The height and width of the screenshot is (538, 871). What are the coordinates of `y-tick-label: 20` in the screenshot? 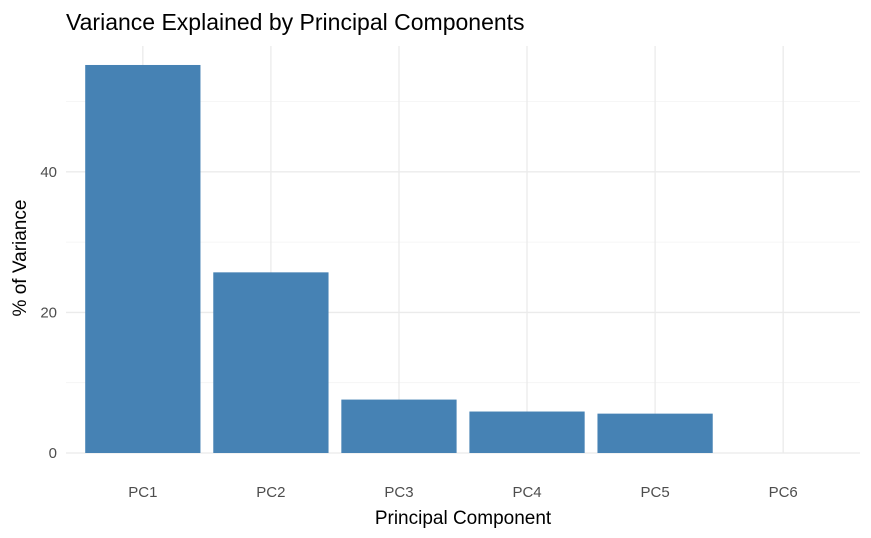 It's located at (48, 312).